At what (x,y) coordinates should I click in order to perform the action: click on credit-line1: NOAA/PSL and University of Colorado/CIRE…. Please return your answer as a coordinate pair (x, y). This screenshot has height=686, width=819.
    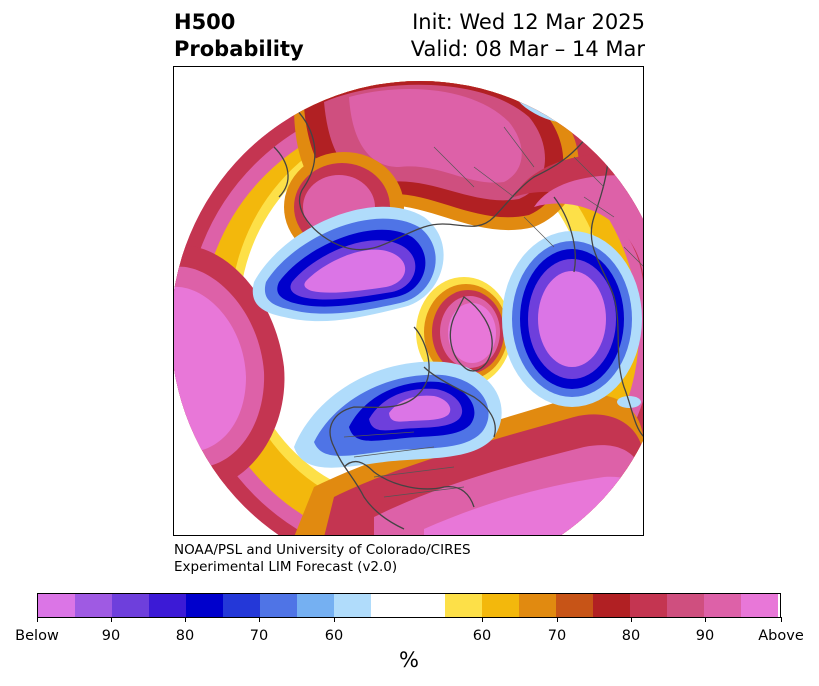
    Looking at the image, I should click on (322, 550).